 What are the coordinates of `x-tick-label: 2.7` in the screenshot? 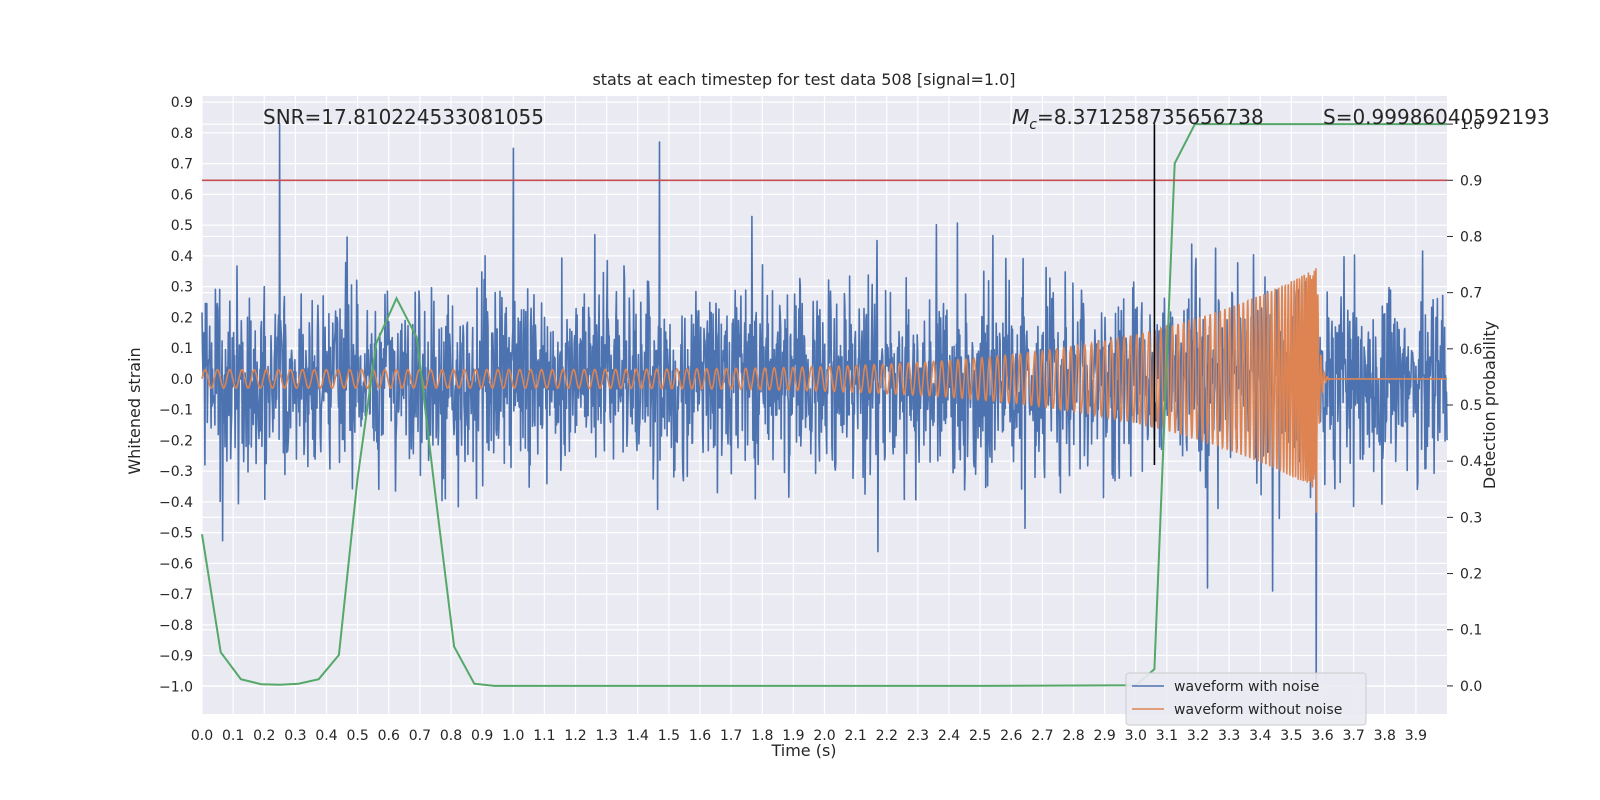 It's located at (1042, 736).